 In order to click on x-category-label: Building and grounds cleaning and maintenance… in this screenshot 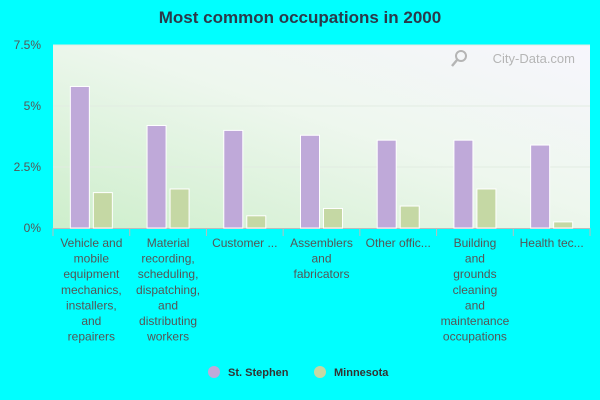, I will do `click(475, 290)`.